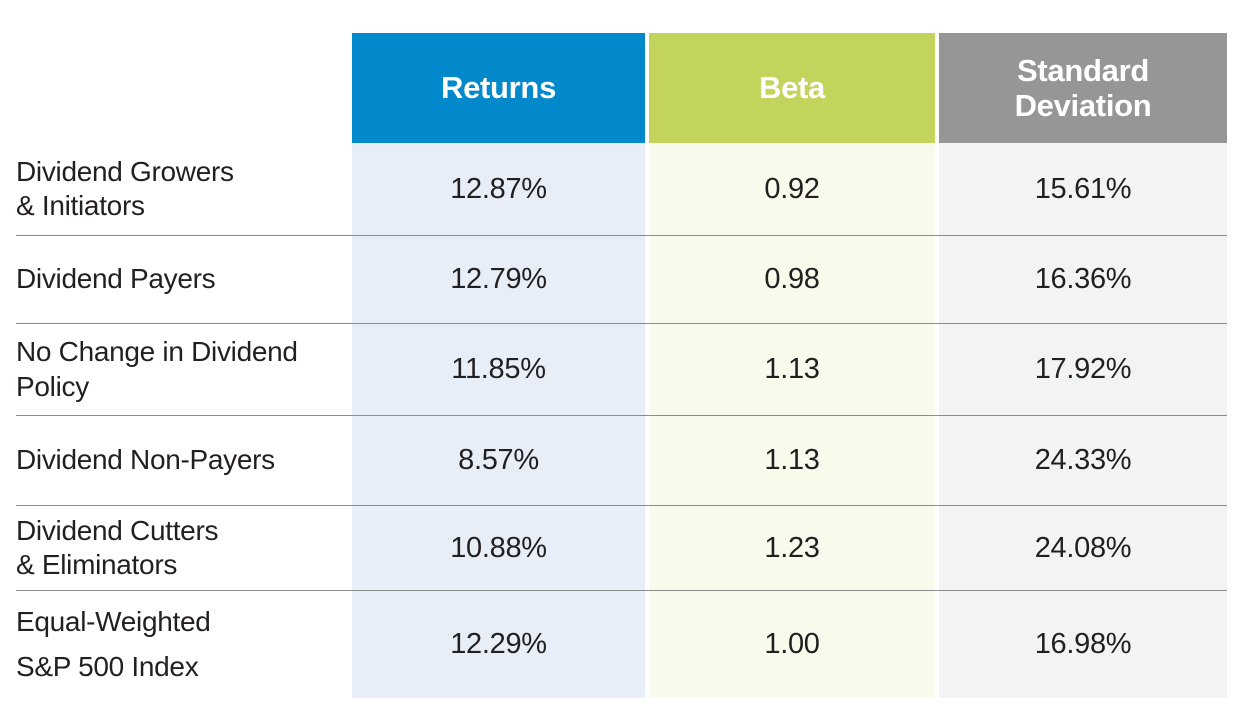  I want to click on returns-value: 8.57%, so click(498, 460).